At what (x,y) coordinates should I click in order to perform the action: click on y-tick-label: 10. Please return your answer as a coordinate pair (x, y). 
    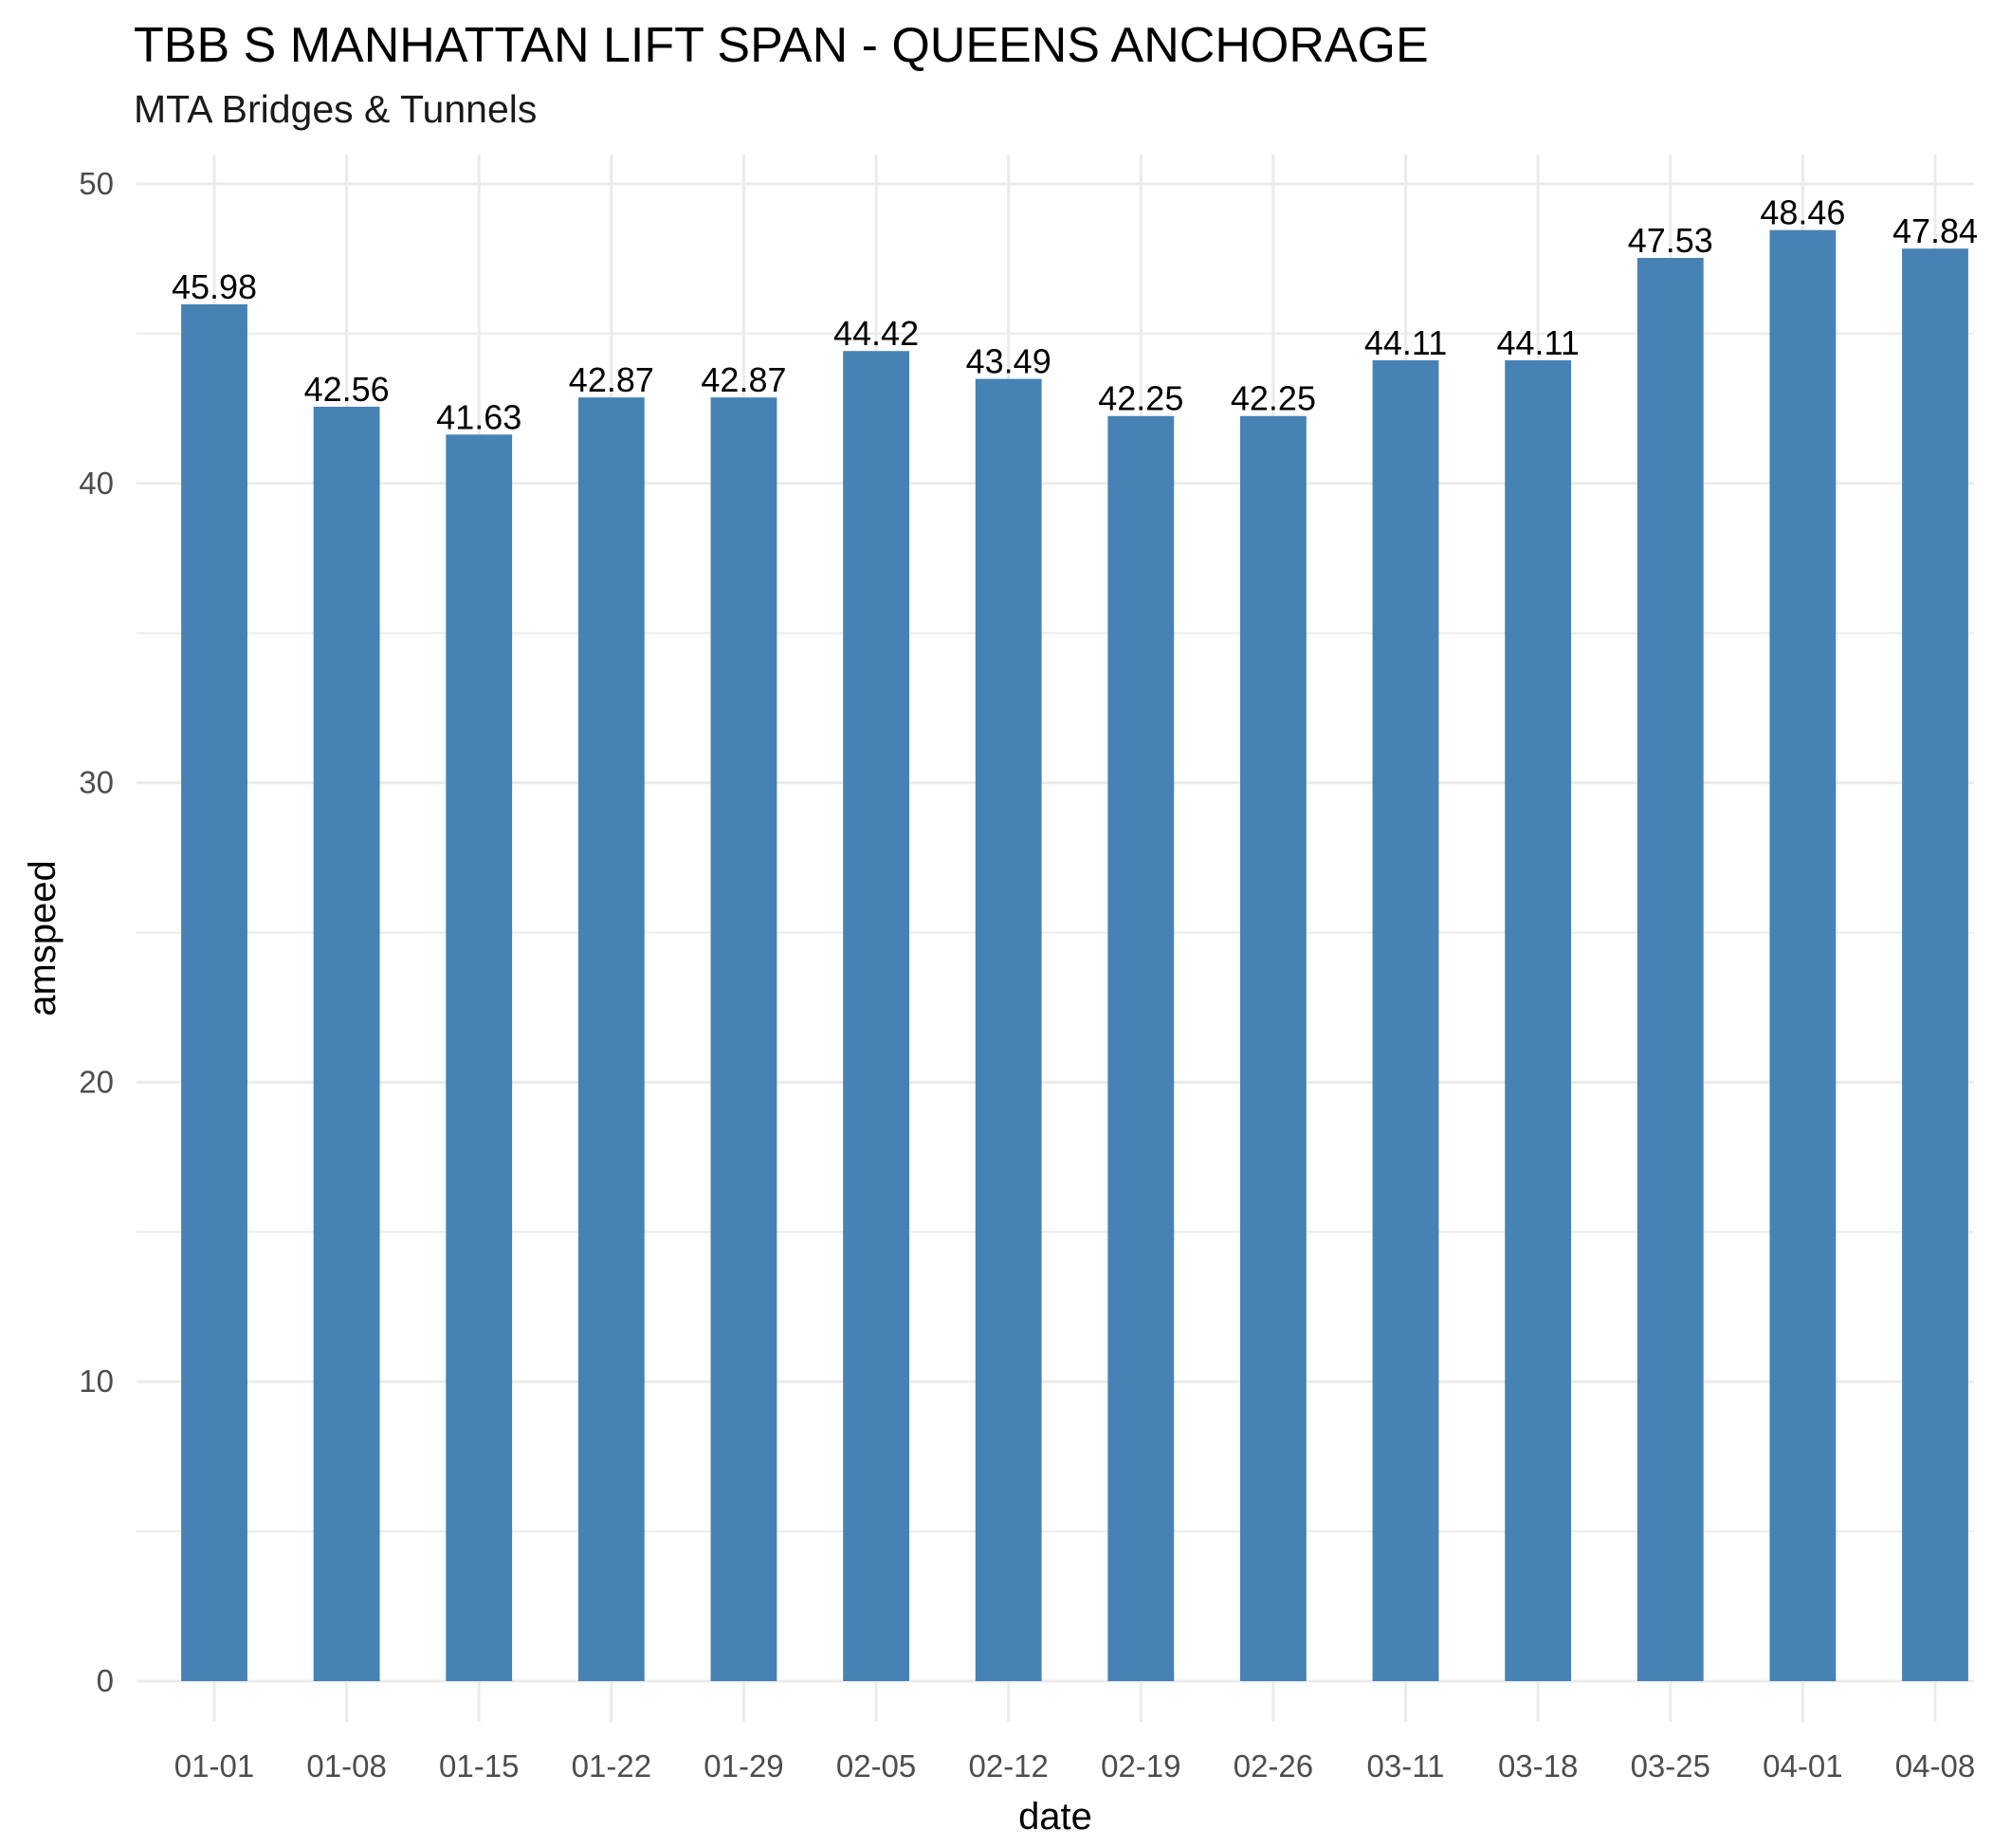
    Looking at the image, I should click on (97, 1381).